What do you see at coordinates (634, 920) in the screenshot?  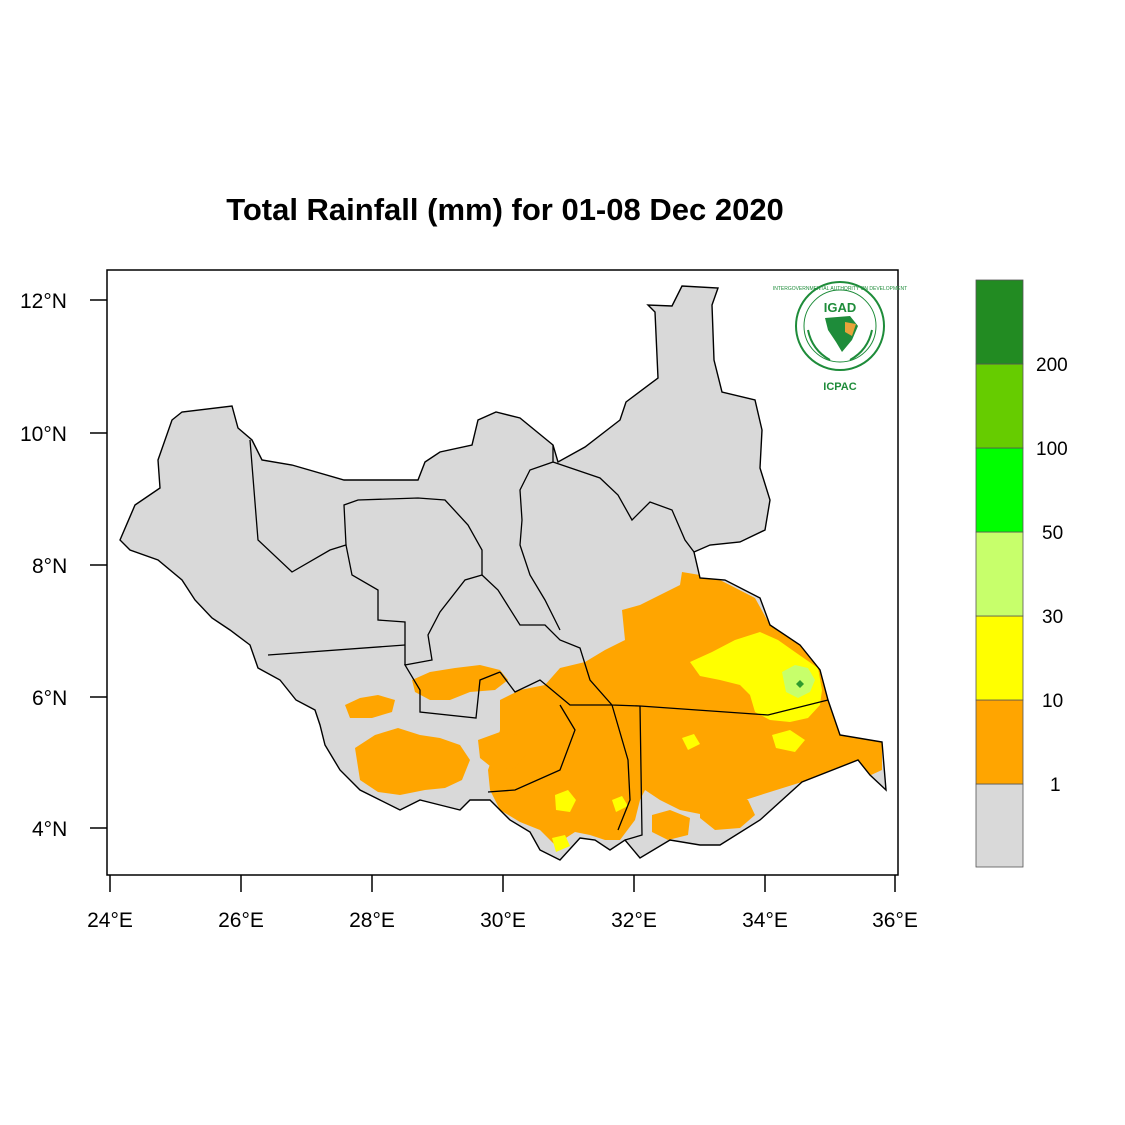 I see `lon-tick-label: 32°E` at bounding box center [634, 920].